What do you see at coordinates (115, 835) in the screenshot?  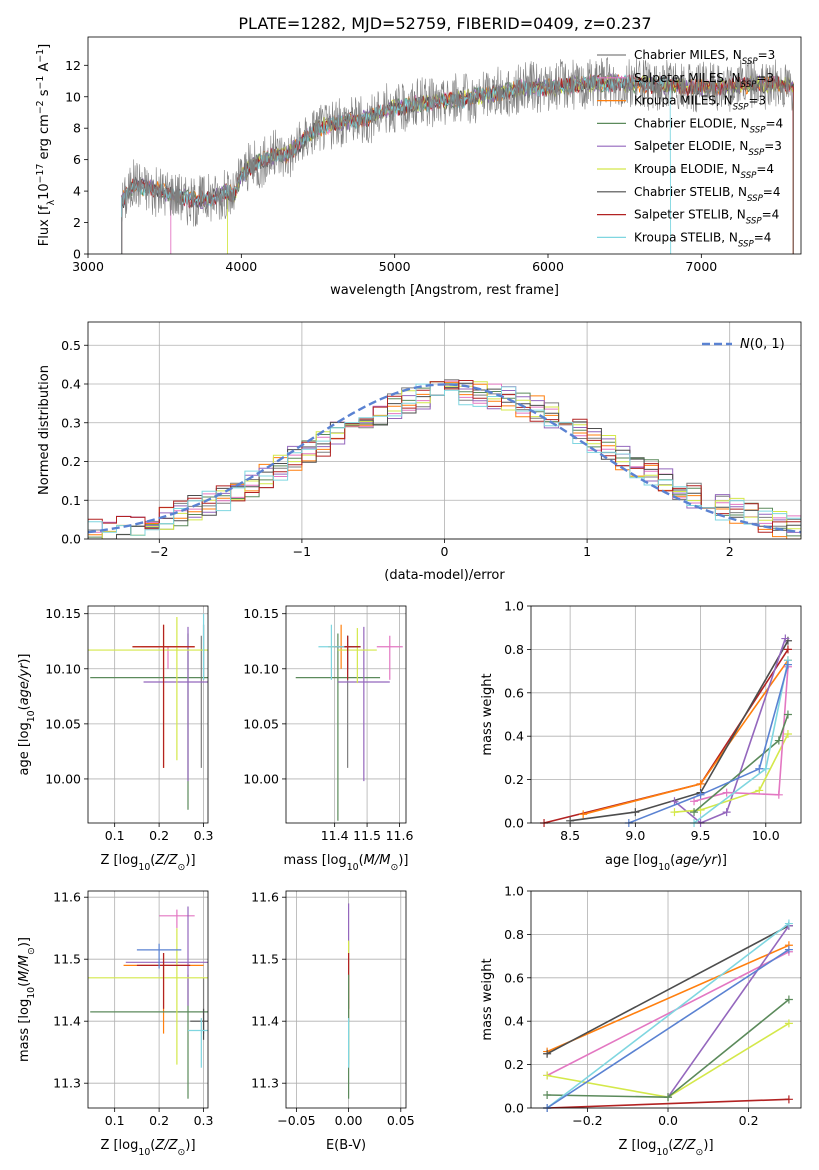 I see `age_vs_Z-xtick-label: 0.1` at bounding box center [115, 835].